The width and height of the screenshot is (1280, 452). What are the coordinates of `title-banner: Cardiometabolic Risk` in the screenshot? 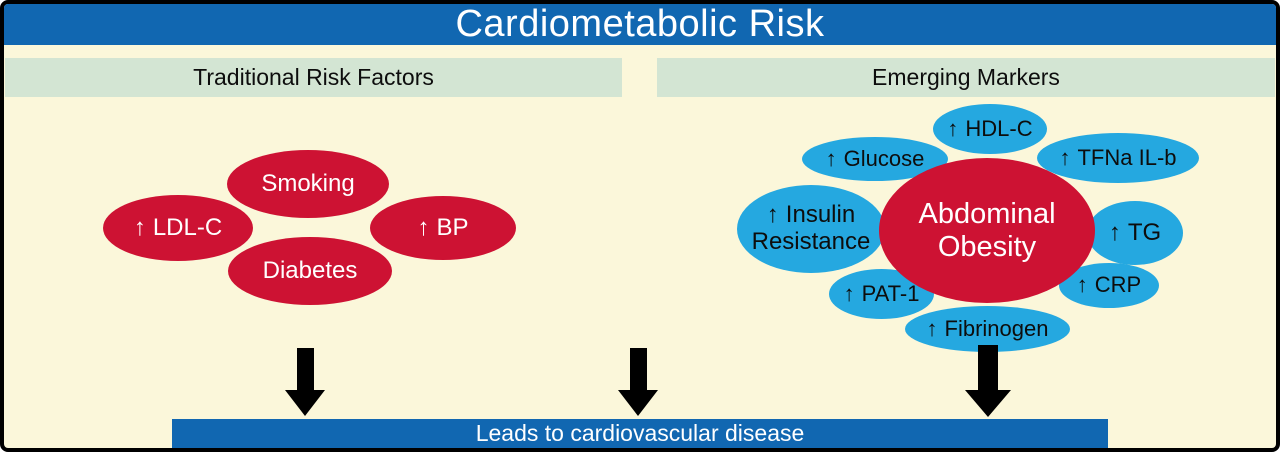 It's located at (640, 24).